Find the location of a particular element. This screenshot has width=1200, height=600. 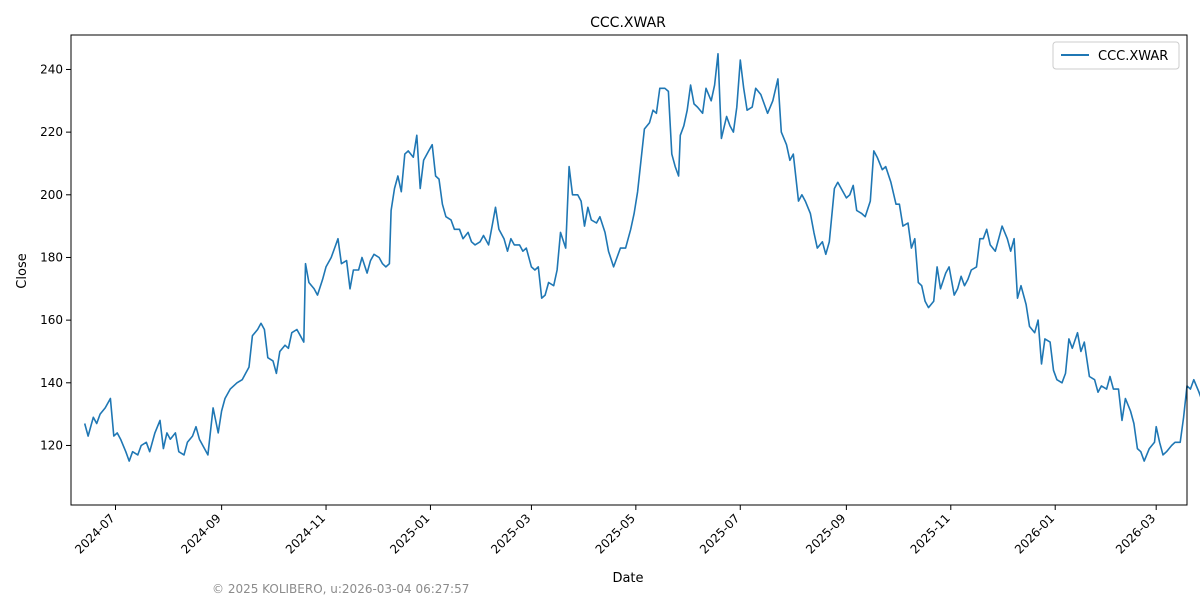

y-axis-label: Close is located at coordinates (22, 270).